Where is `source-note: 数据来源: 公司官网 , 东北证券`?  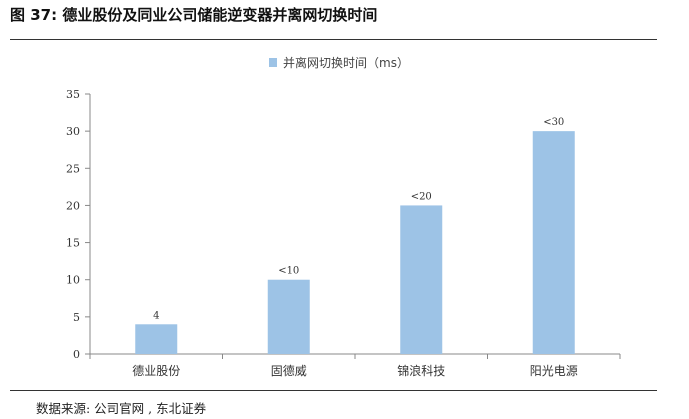
source-note: 数据来源: 公司官网 , 东北证券 is located at coordinates (121, 408).